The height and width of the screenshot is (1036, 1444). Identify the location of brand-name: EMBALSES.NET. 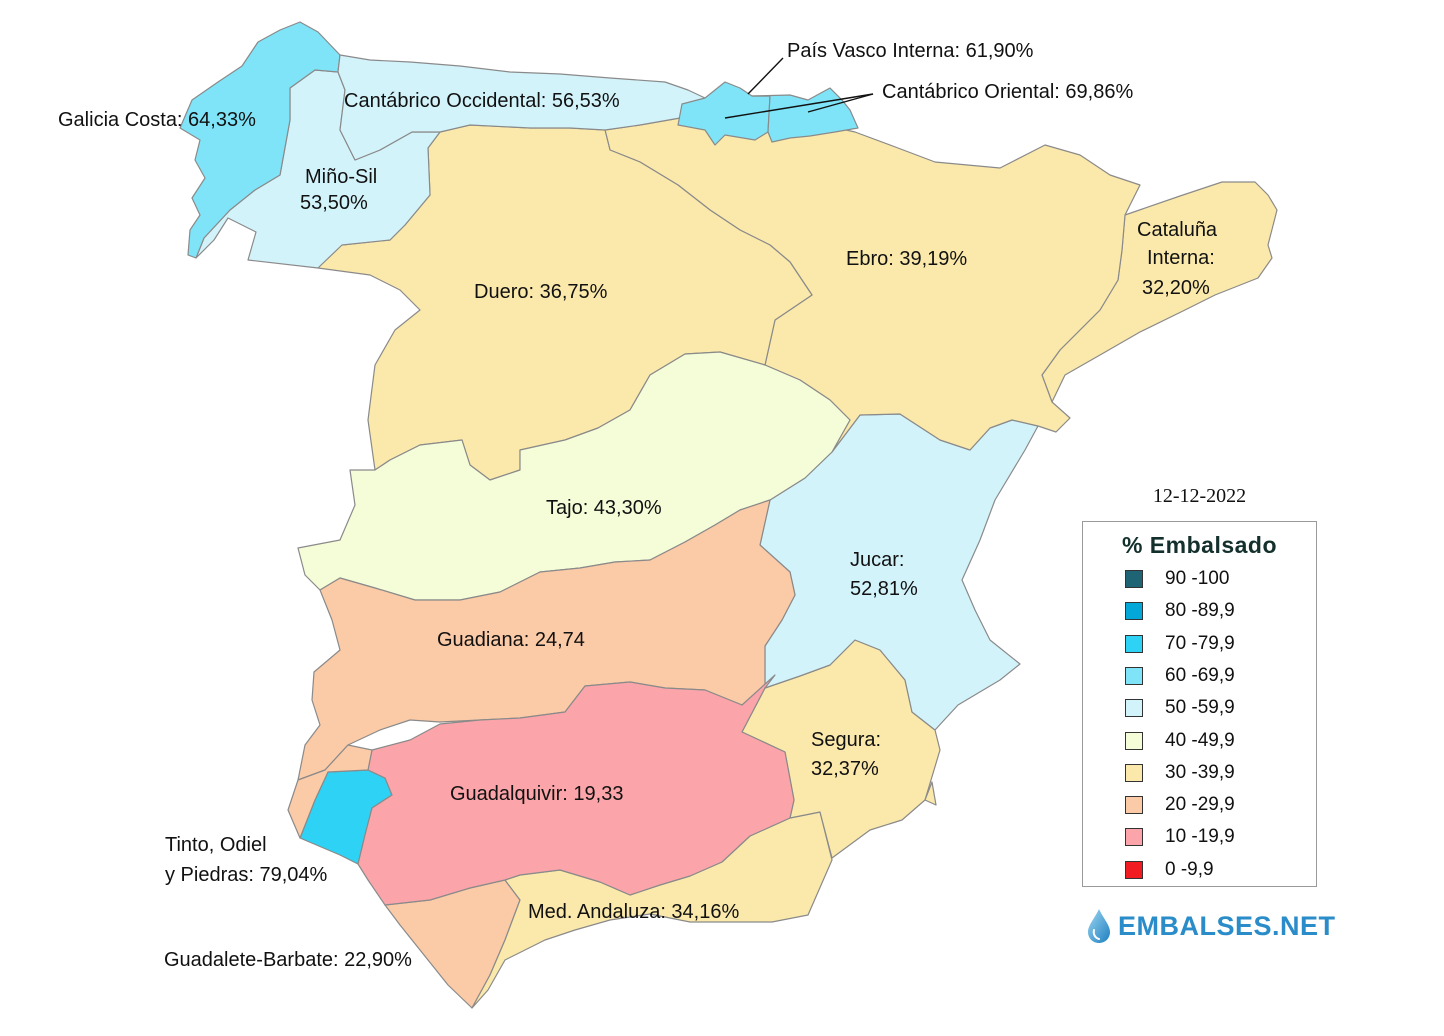
(1227, 925).